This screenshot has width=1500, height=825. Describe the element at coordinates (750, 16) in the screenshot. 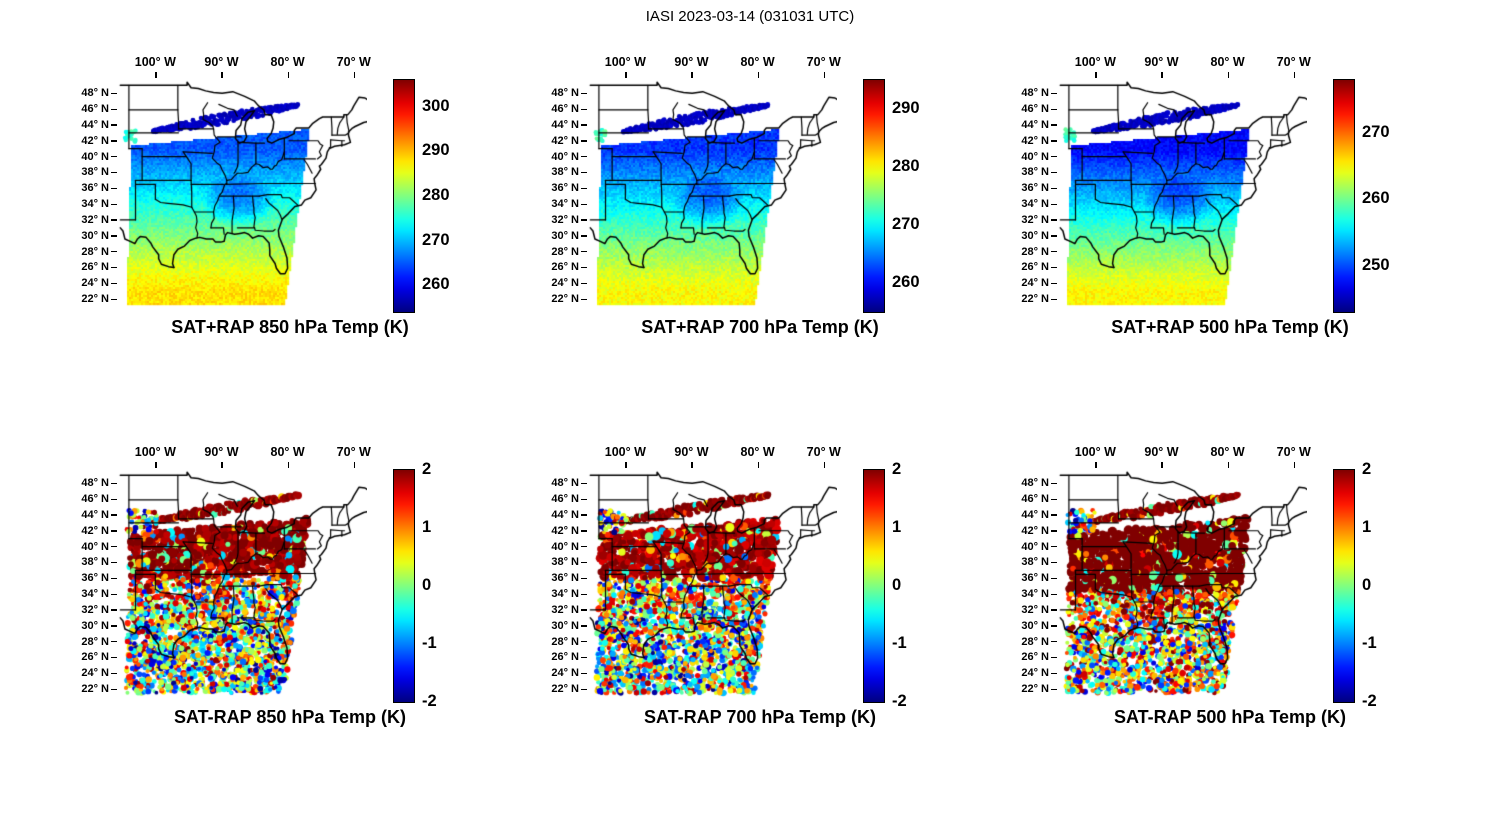

I see `figure-title: IASI 2023-03-14 (031031 UTC)` at that location.